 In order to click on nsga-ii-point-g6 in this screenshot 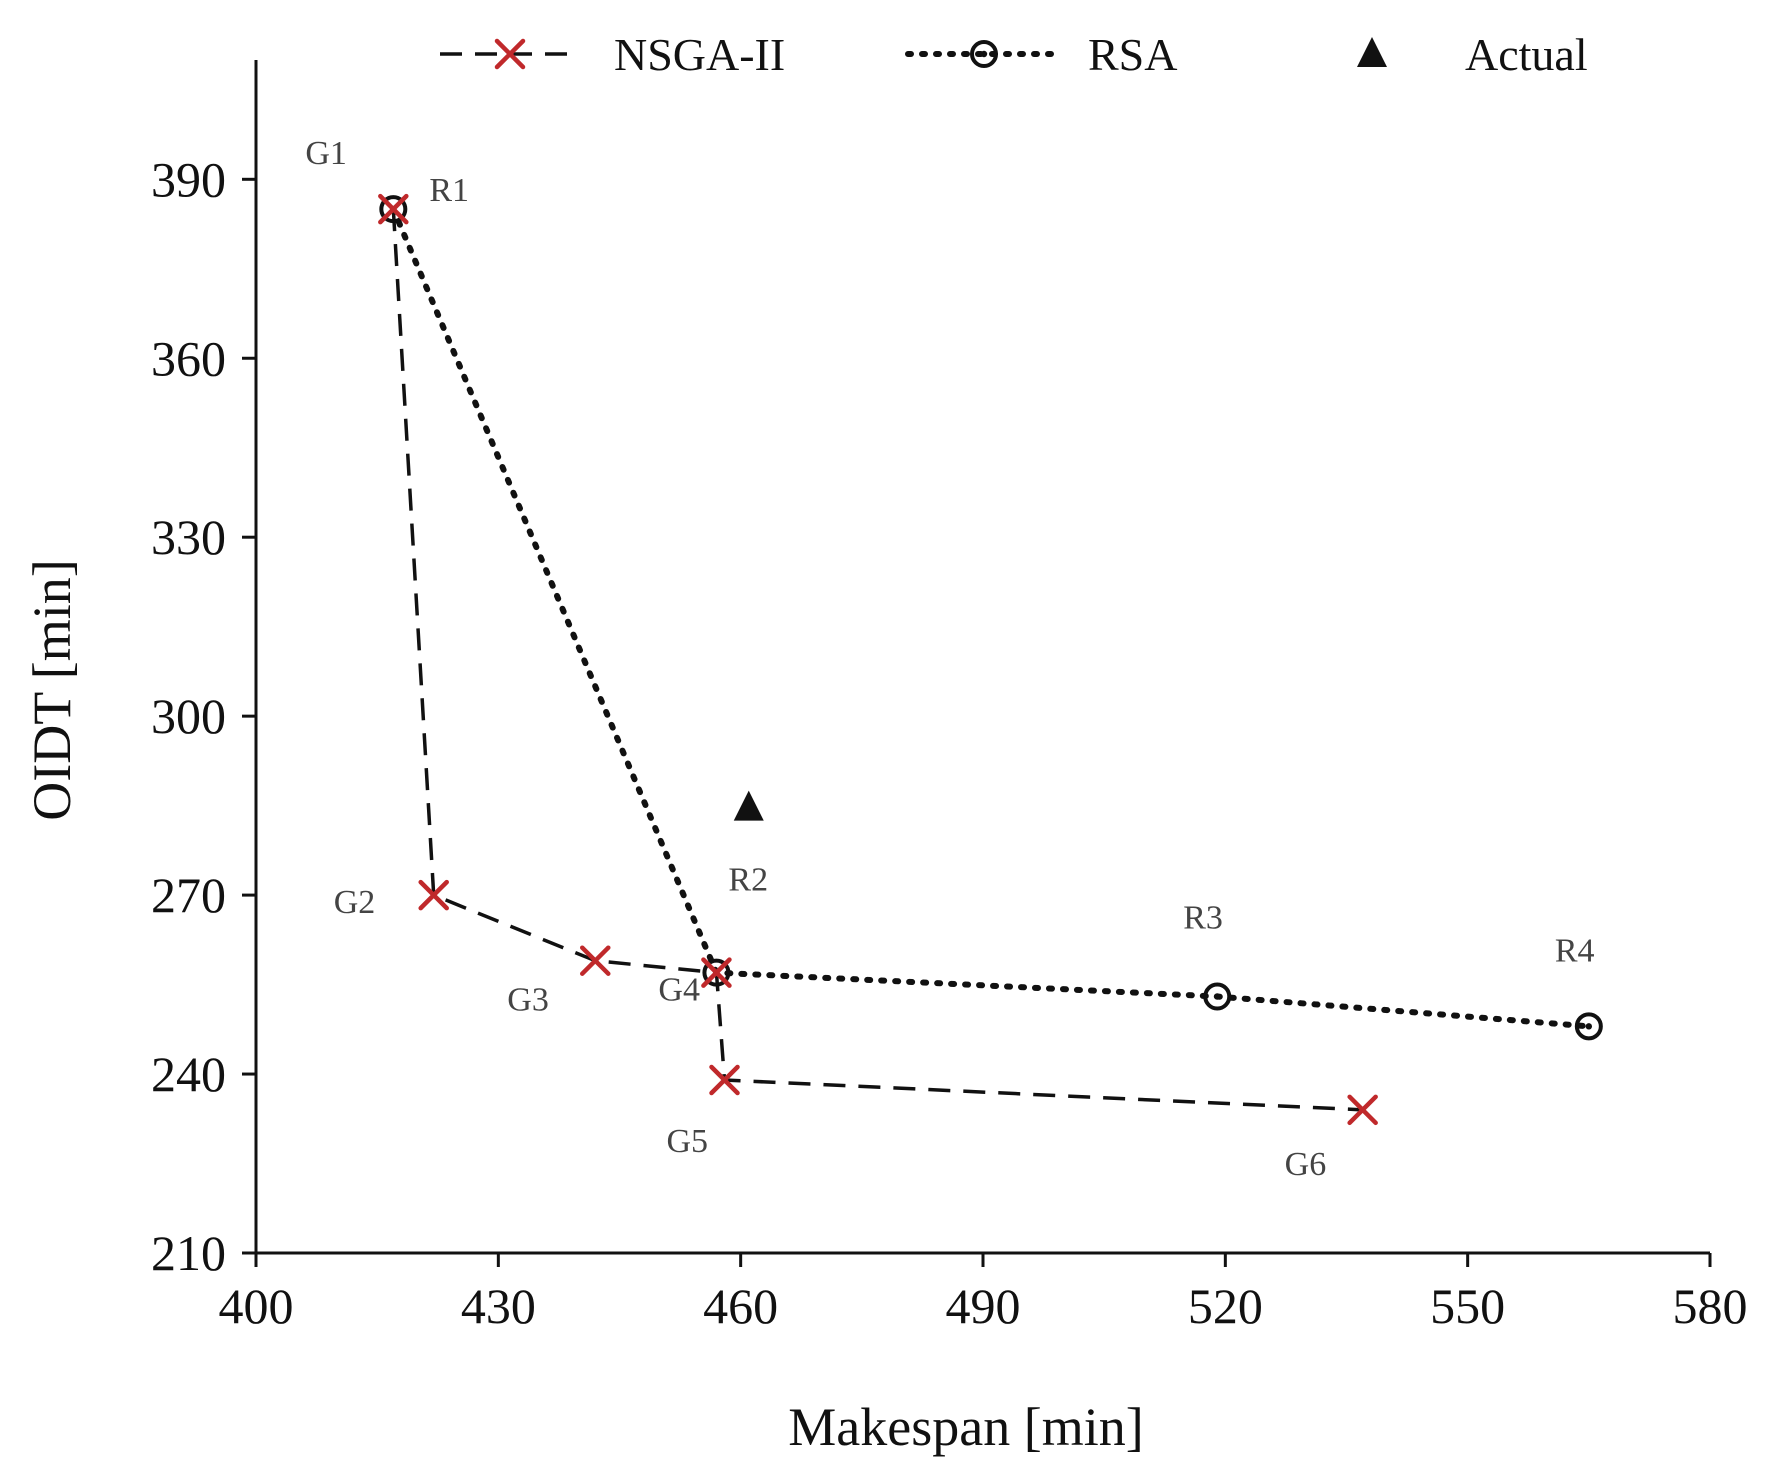, I will do `click(1362, 1110)`.